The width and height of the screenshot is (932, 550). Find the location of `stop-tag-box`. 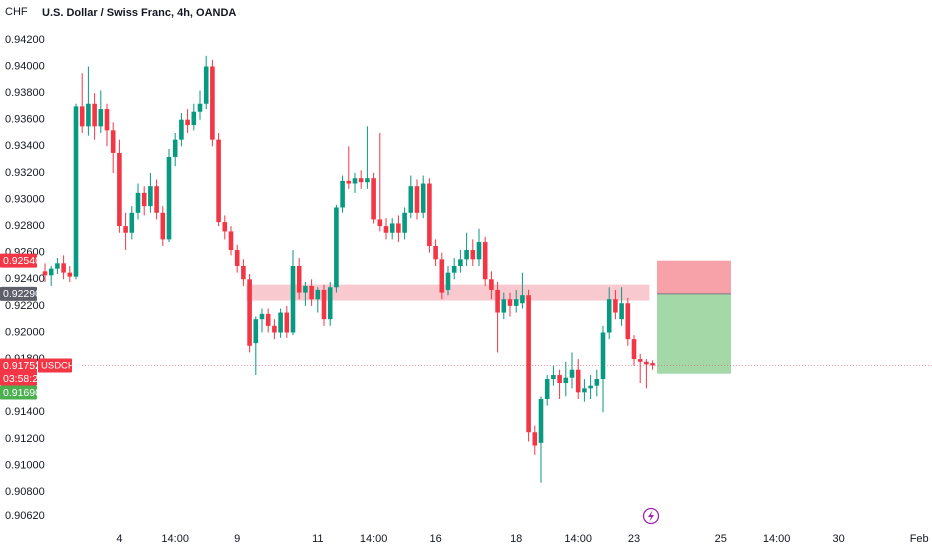

stop-tag-box is located at coordinates (18, 260).